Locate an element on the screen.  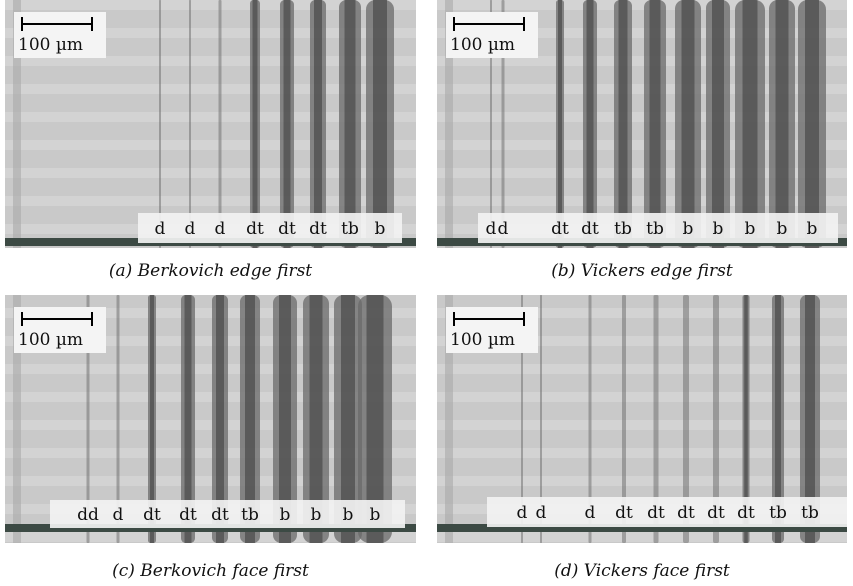
bottom-edge is located at coordinates (642, 528).